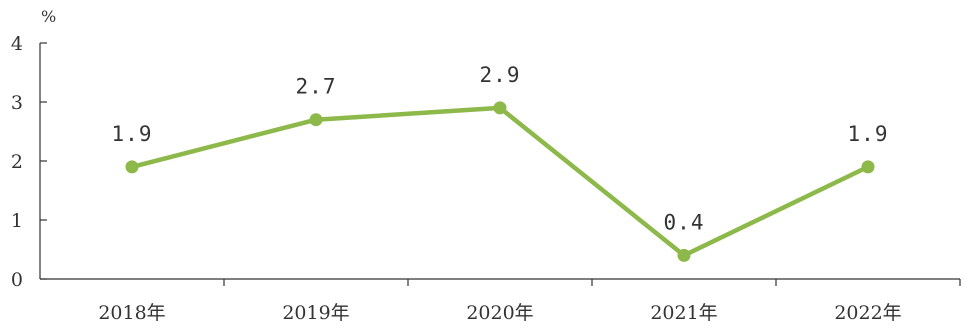 The width and height of the screenshot is (964, 329). I want to click on data-label: 2.7, so click(316, 87).